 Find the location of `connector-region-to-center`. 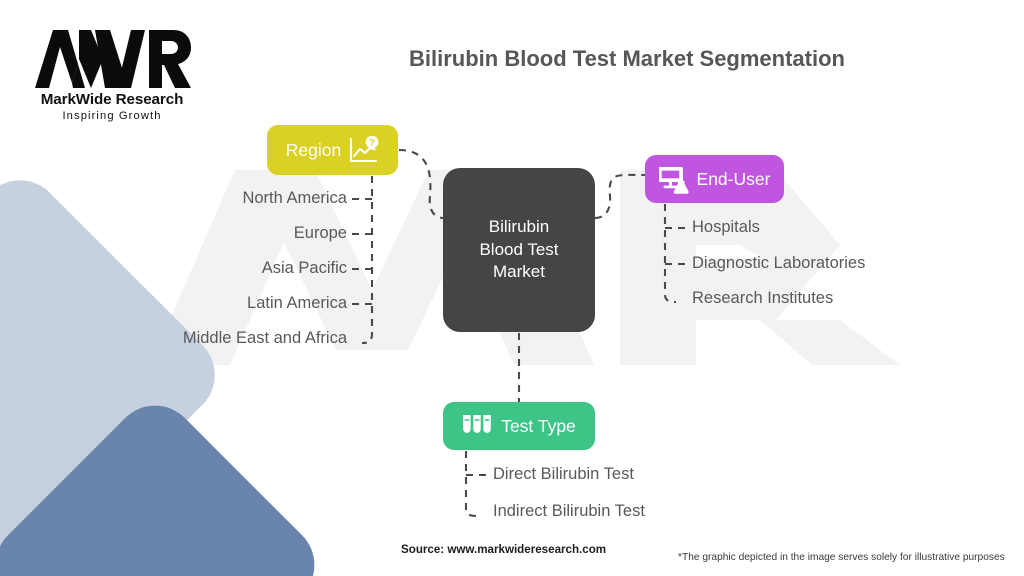

connector-region-to-center is located at coordinates (421, 184).